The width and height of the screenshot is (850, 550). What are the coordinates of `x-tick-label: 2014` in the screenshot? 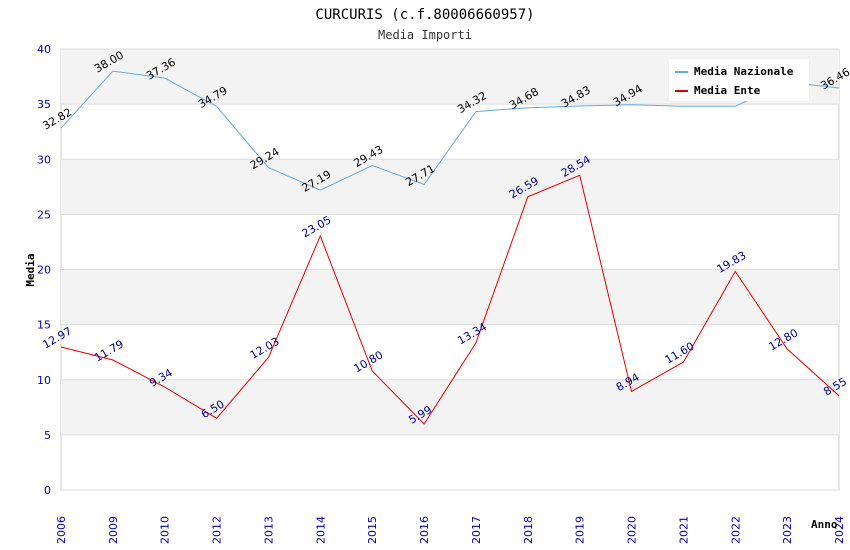 It's located at (320, 530).